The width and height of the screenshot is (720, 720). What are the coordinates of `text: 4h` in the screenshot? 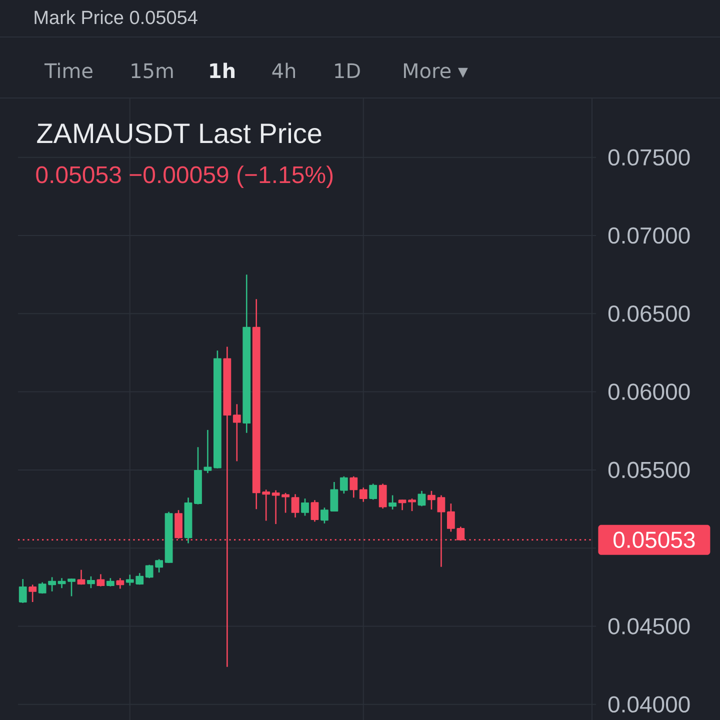 It's located at (284, 70).